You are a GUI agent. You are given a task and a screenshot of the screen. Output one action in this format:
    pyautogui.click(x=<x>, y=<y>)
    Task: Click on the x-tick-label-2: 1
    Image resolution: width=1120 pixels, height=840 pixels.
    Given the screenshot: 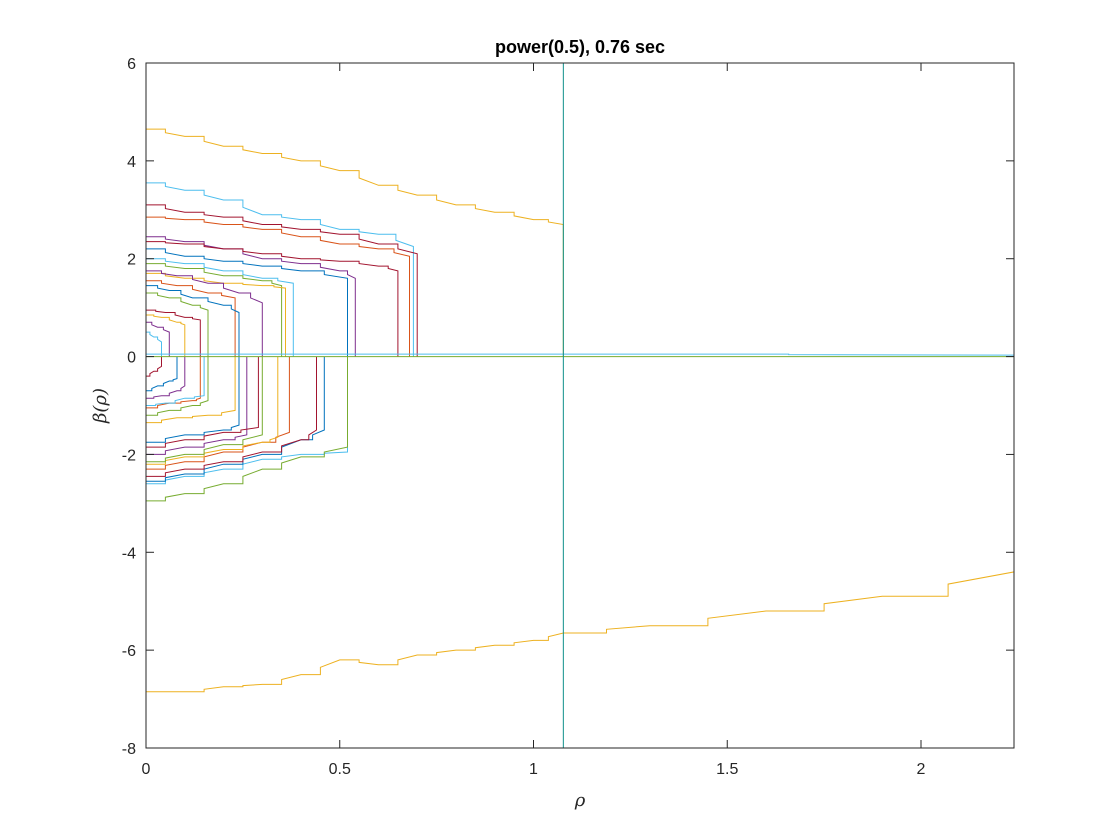 What is the action you would take?
    pyautogui.click(x=533, y=769)
    